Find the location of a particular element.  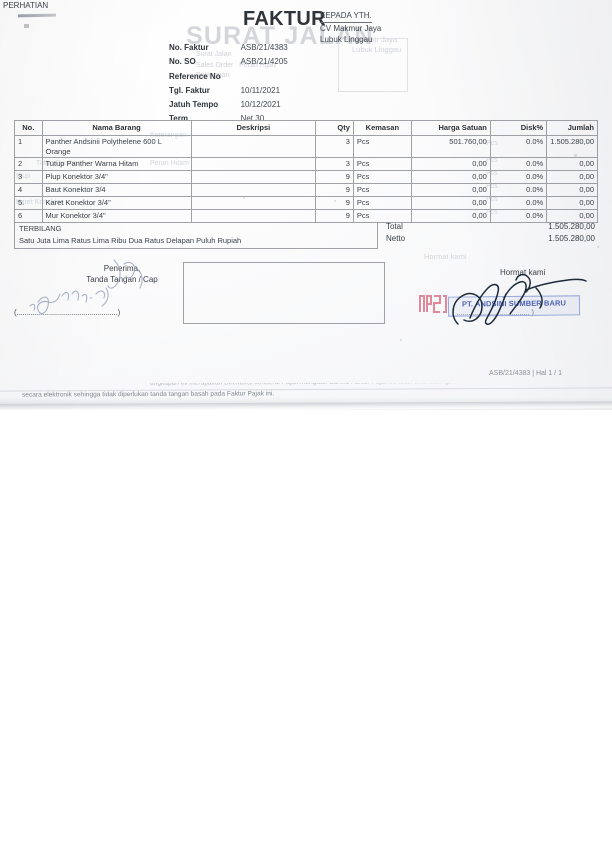

column-header-name: Nama Barang is located at coordinates (116, 128).